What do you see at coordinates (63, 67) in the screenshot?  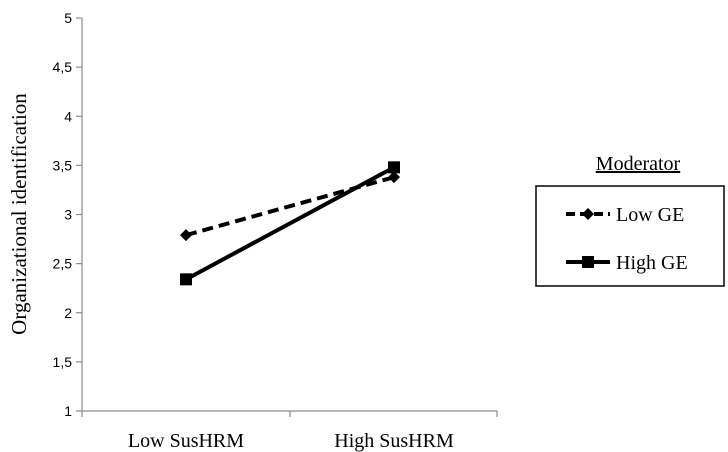 I see `y-tick-label: 4,5` at bounding box center [63, 67].